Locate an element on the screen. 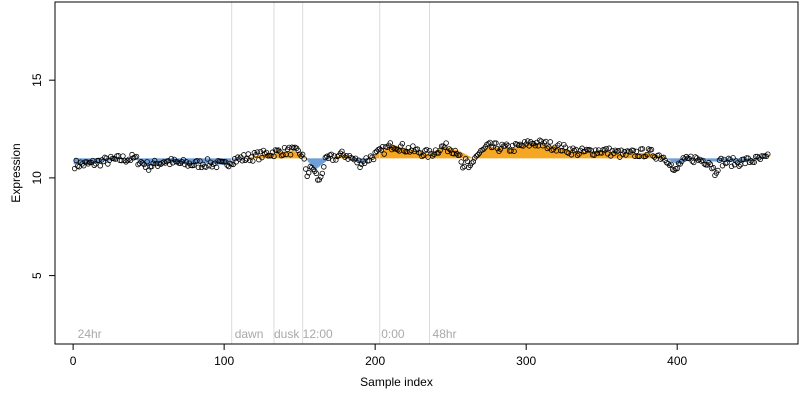  y-tick-label: 5 is located at coordinates (37, 275).